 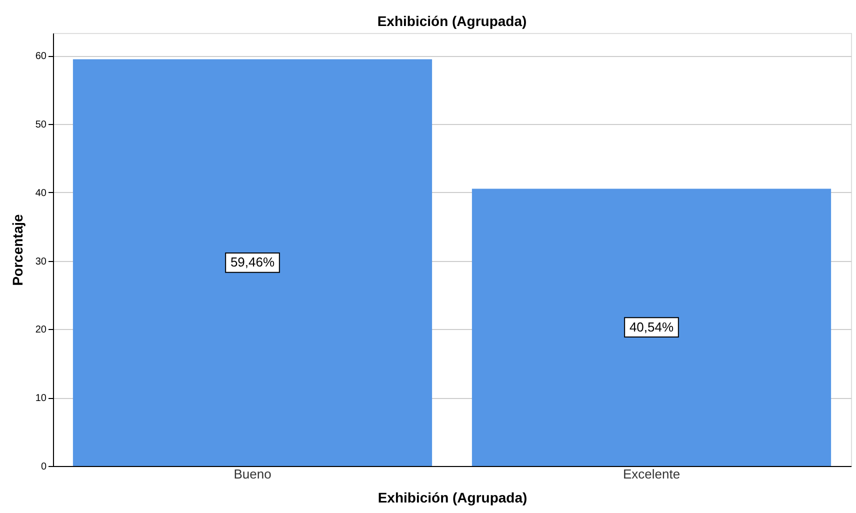 I want to click on y-tick-label: 50, so click(x=41, y=124).